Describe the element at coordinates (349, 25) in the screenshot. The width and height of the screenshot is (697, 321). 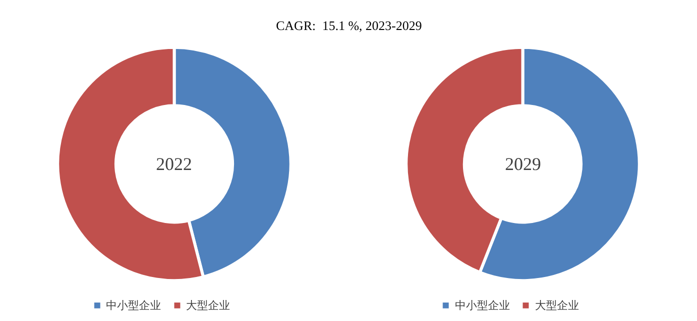
I see `text: CAGR: 15.1 %, 2023-2029` at that location.